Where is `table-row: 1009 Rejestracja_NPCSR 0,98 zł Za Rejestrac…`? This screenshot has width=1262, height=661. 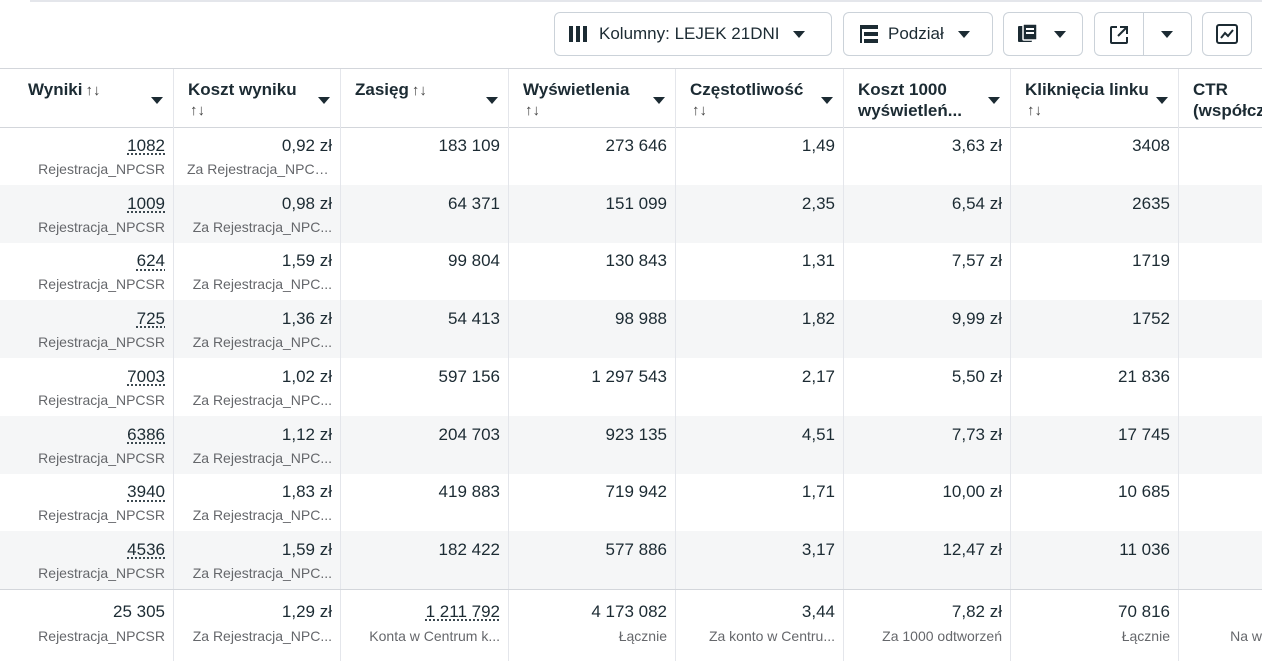 table-row: 1009 Rejestracja_NPCSR 0,98 zł Za Rejestrac… is located at coordinates (631, 214).